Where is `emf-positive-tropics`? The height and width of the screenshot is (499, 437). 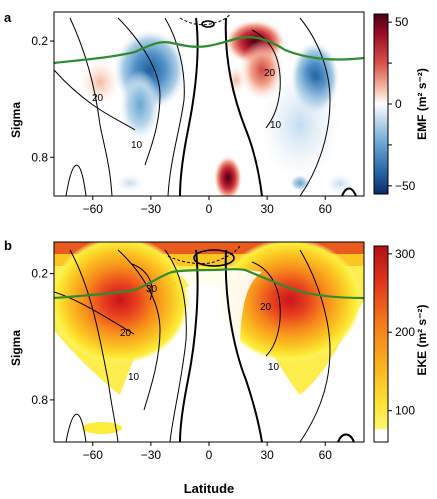
emf-positive-tropics is located at coordinates (228, 176).